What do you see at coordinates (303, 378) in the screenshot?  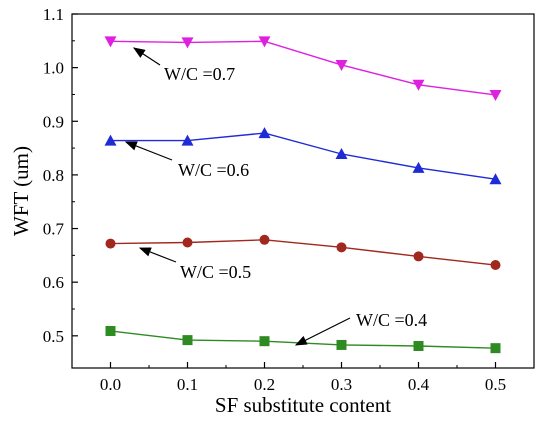 I see `x-axis: 0.0 0.1 0.2 0.3 0.4 0.5` at bounding box center [303, 378].